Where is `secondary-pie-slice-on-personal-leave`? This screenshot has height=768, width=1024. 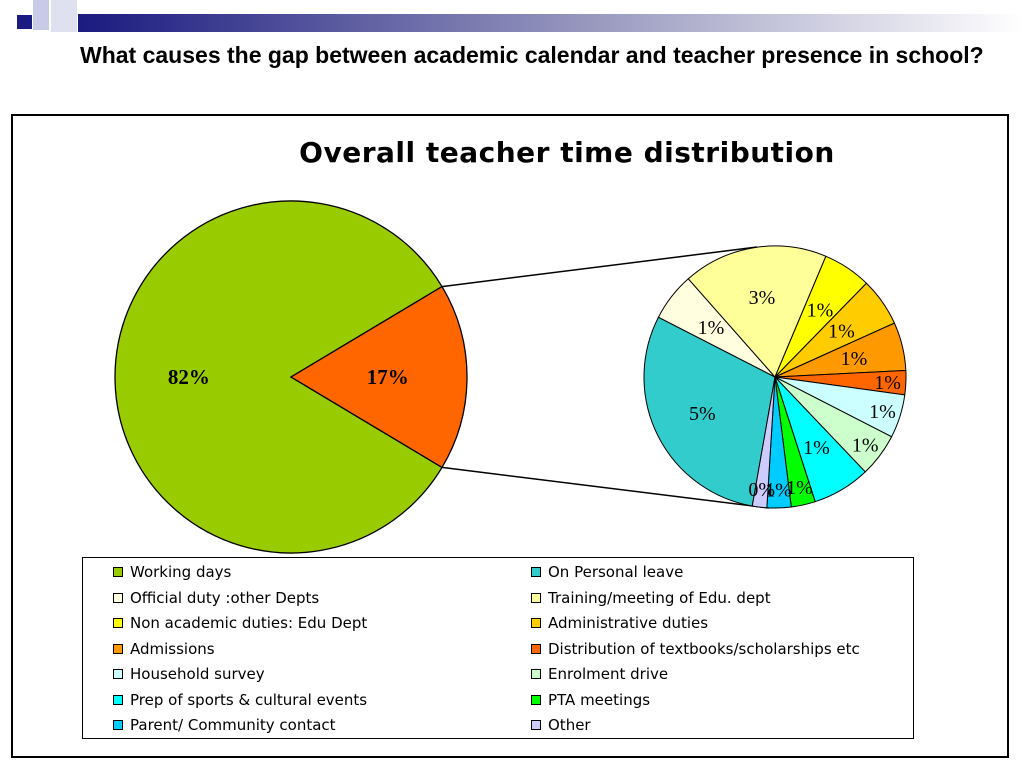
secondary-pie-slice-on-personal-leave is located at coordinates (709, 411).